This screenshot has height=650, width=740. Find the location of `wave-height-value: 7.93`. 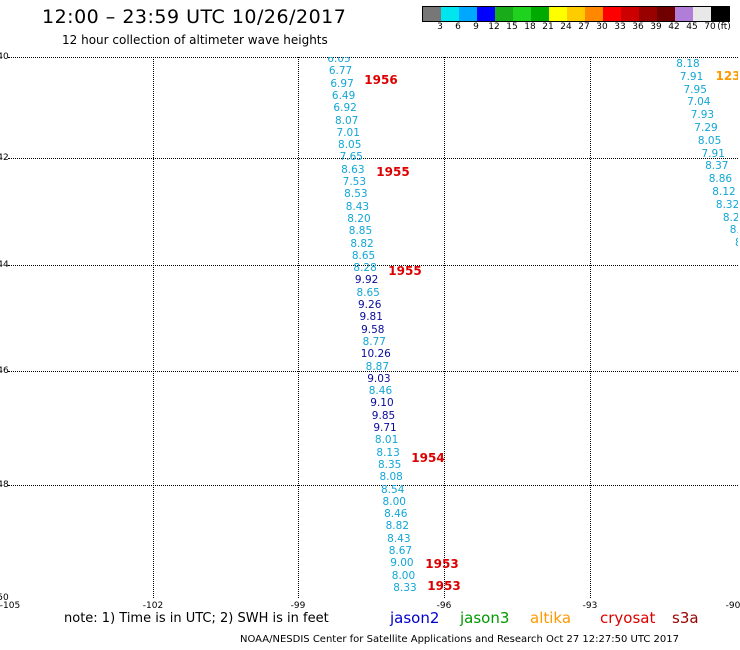

wave-height-value: 7.93 is located at coordinates (702, 115).